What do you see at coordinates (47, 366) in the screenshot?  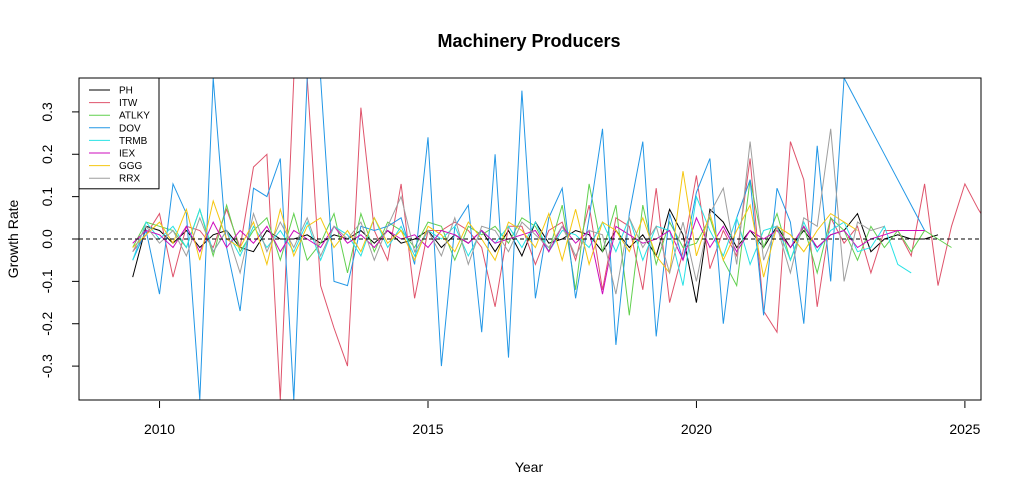 I see `y-tick-label: -0.3` at bounding box center [47, 366].